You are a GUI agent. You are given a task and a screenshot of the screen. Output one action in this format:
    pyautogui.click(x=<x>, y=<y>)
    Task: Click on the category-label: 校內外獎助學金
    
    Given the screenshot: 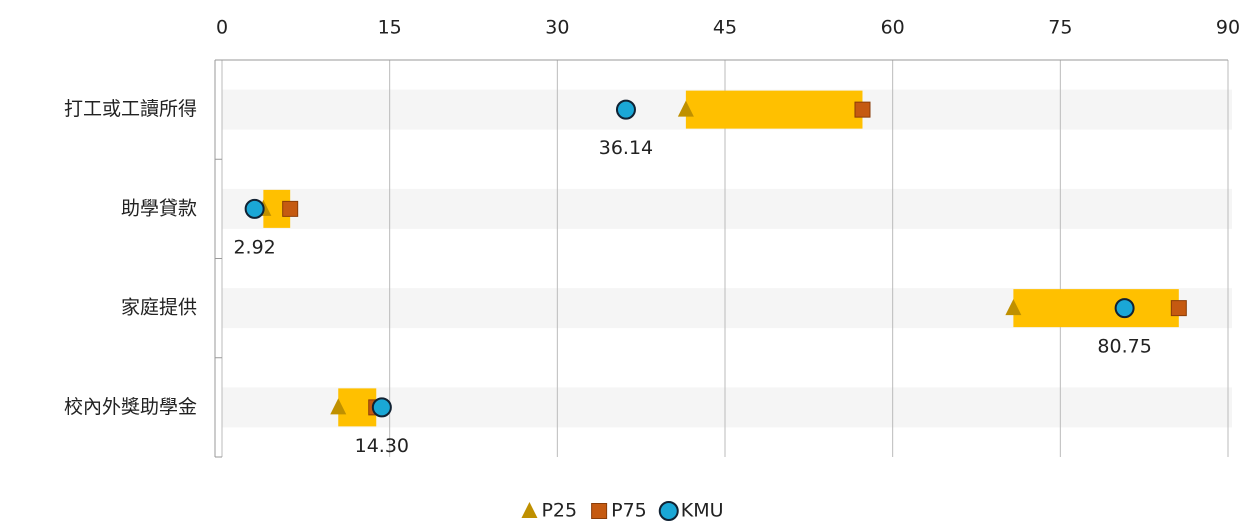 What is the action you would take?
    pyautogui.click(x=130, y=407)
    